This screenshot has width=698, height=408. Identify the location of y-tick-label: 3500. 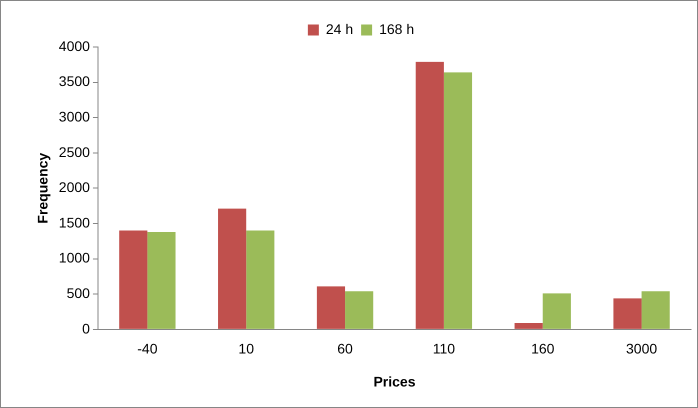
(74, 81).